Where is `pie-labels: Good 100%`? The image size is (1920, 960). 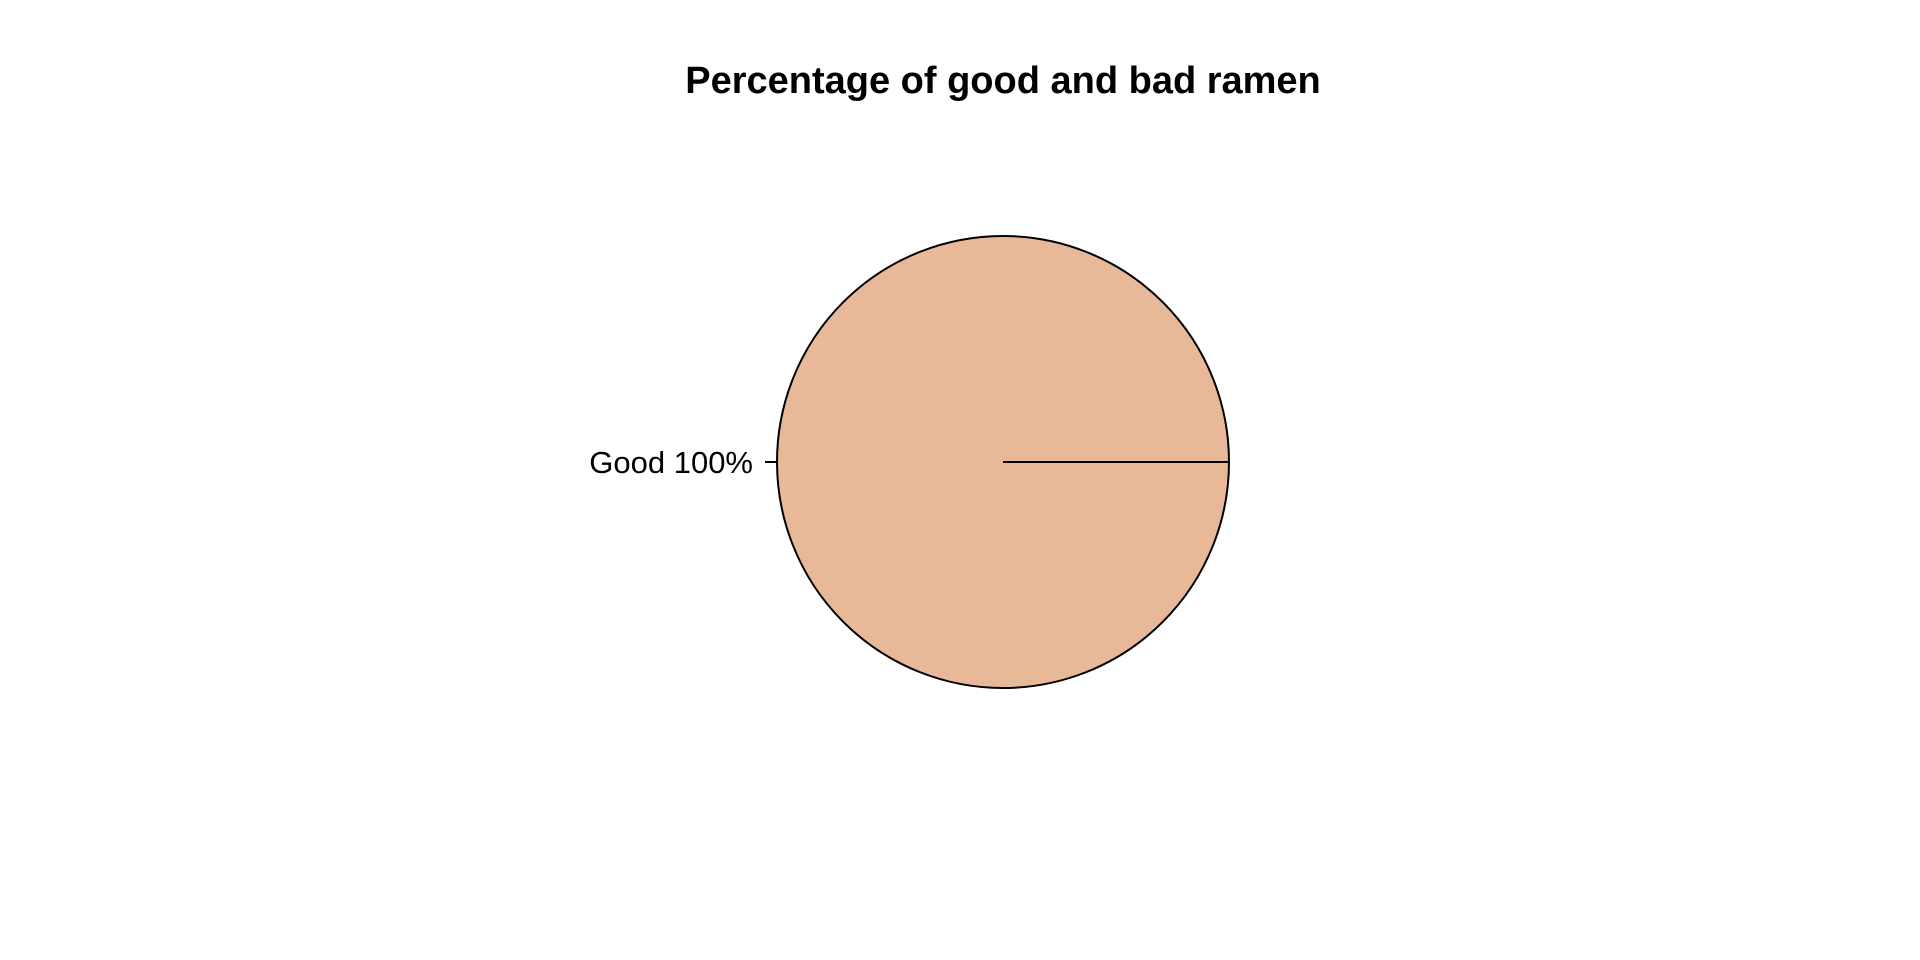 pie-labels: Good 100% is located at coordinates (683, 462).